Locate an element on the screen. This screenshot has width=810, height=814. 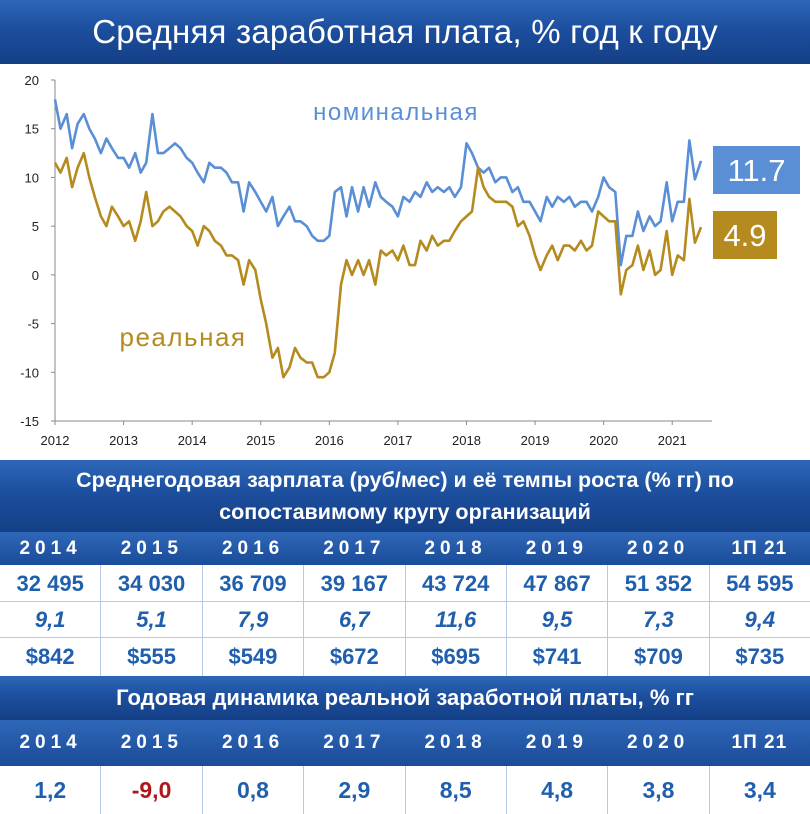
table1-year-cell: 2014 is located at coordinates (50, 548).